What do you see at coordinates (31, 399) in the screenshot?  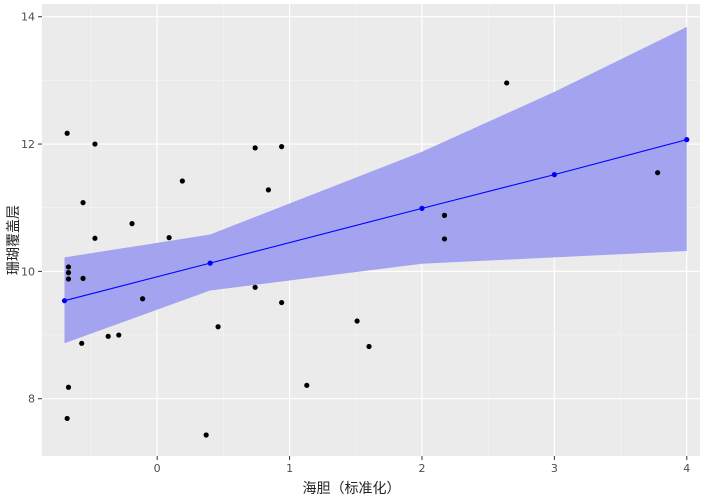 I see `y-tick-label: 8` at bounding box center [31, 399].